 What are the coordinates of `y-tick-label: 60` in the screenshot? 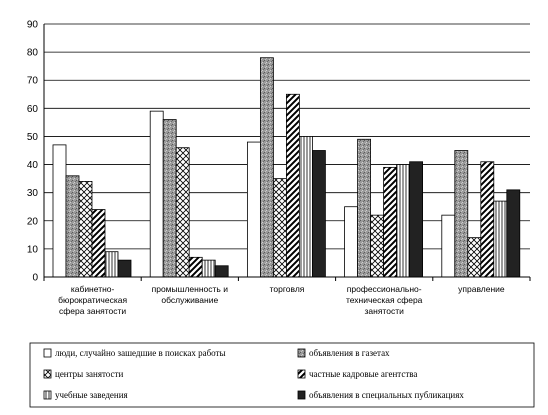 It's located at (33, 109).